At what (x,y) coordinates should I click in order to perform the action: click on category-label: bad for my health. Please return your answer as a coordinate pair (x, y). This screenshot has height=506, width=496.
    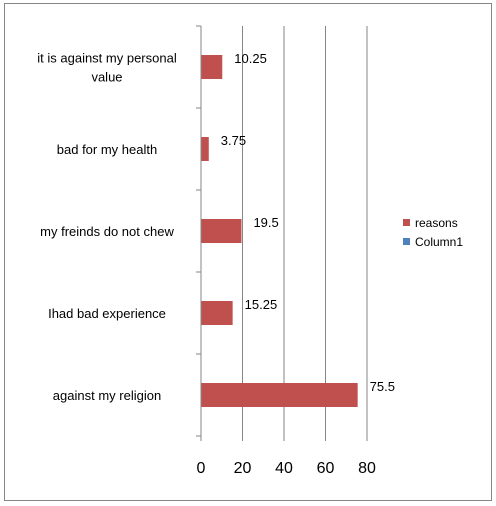
    Looking at the image, I should click on (107, 149).